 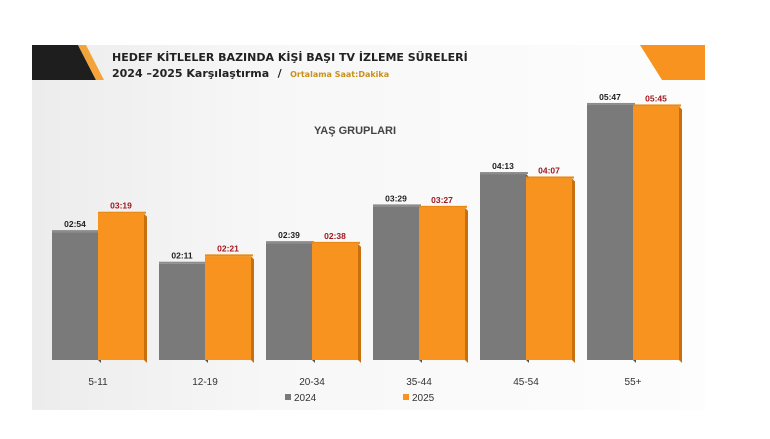 I want to click on legend-swatch-2024, so click(x=288, y=397).